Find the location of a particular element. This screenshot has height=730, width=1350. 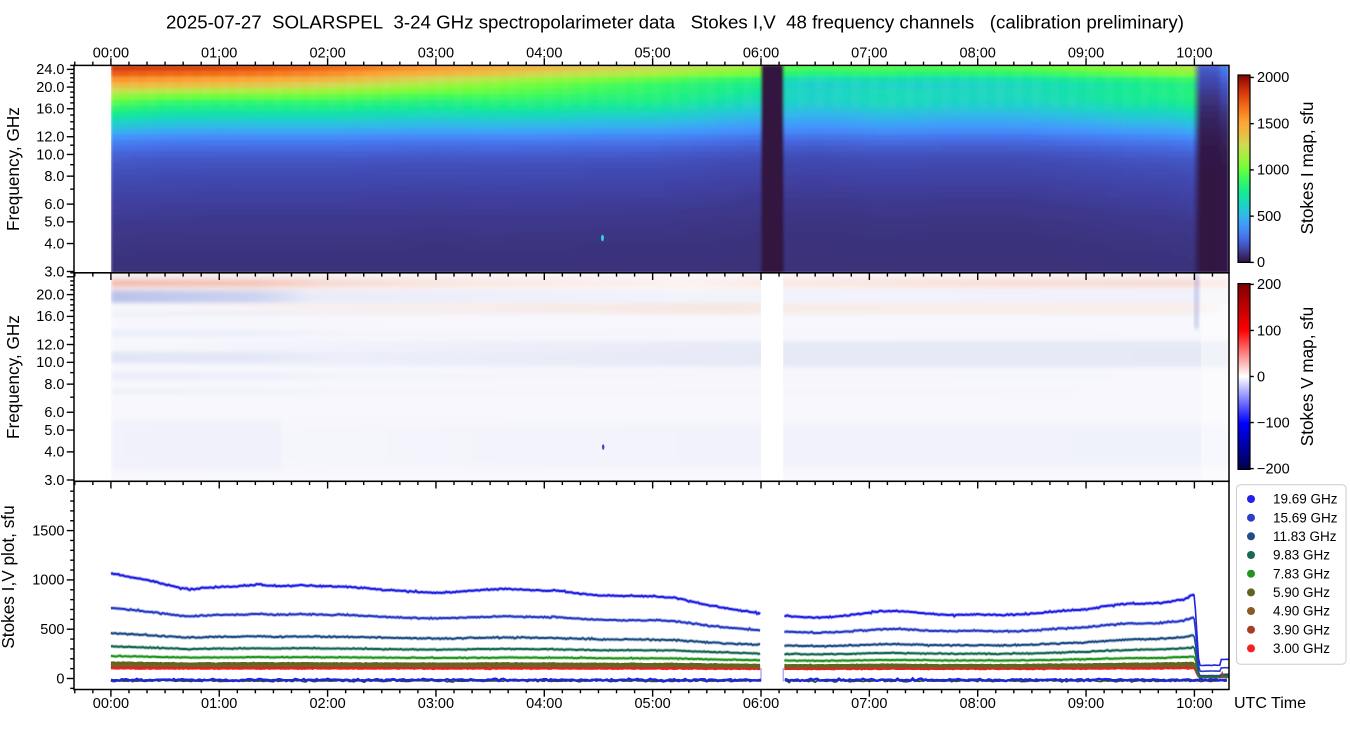

svg-text: 200 is located at coordinates (1269, 285).